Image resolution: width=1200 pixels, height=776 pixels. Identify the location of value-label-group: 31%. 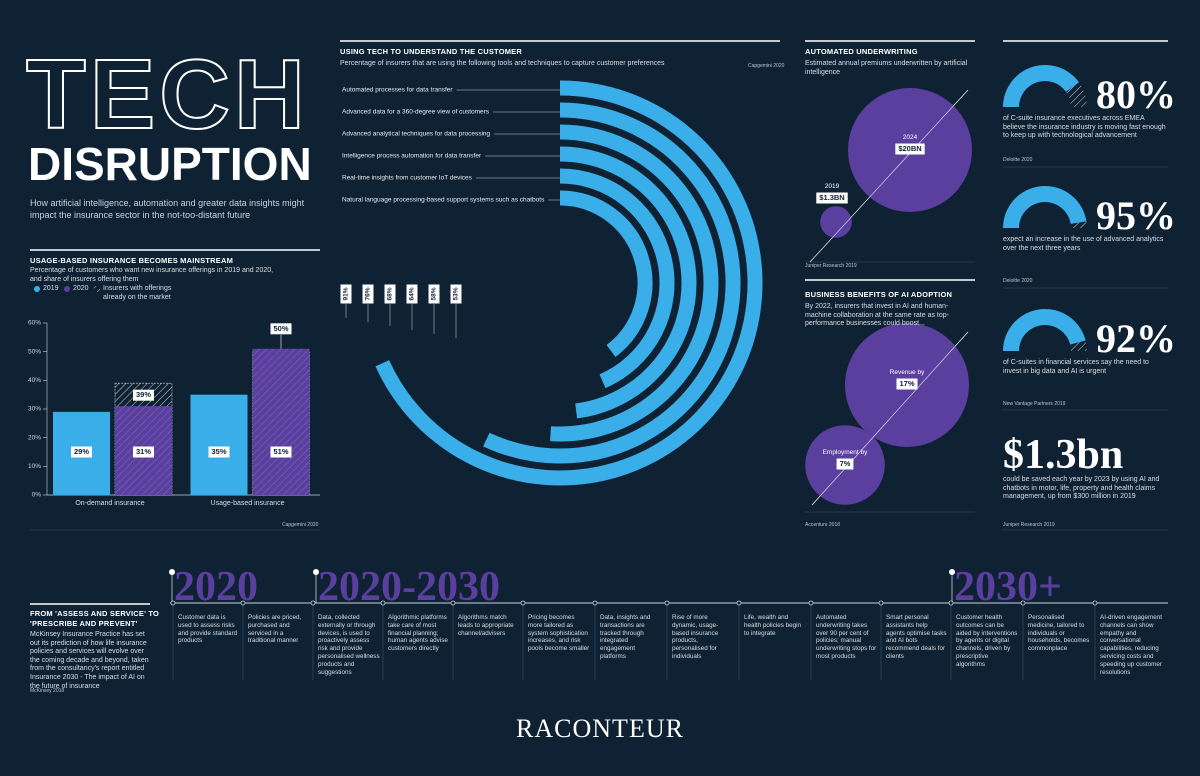
(143, 452).